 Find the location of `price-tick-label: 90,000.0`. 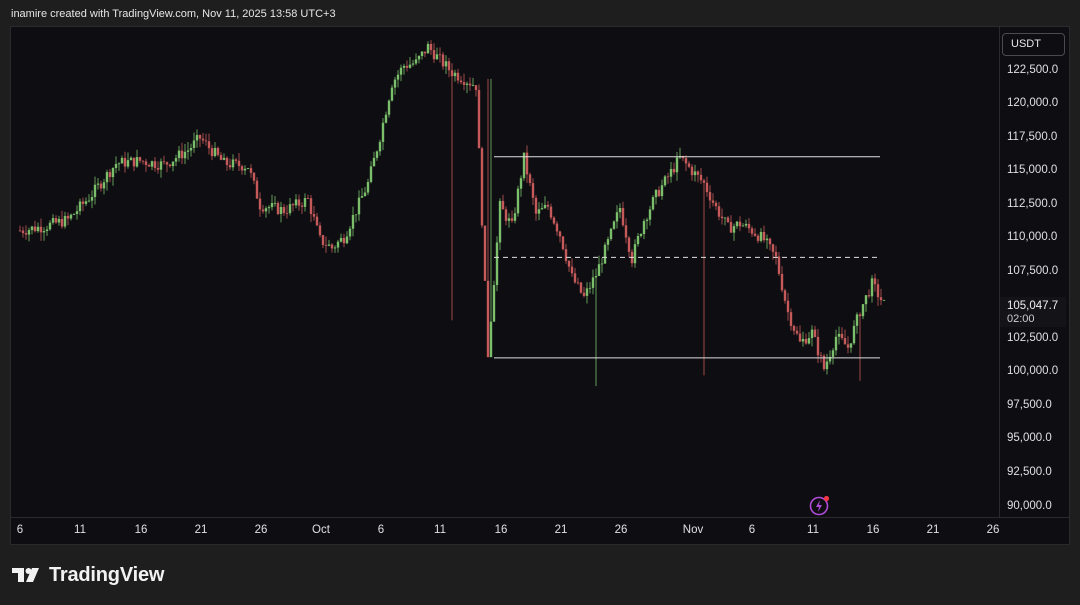

price-tick-label: 90,000.0 is located at coordinates (1029, 505).